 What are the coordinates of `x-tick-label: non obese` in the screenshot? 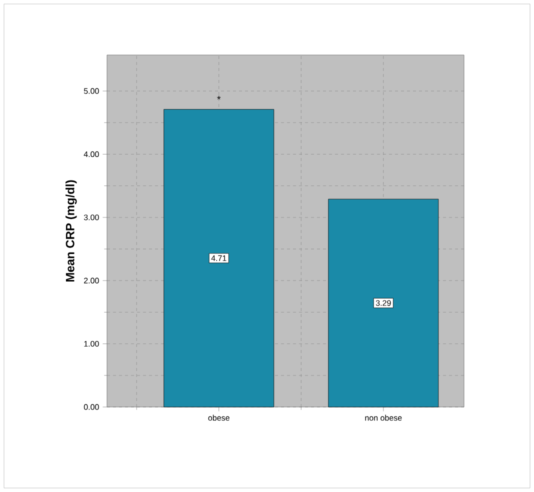 It's located at (383, 417).